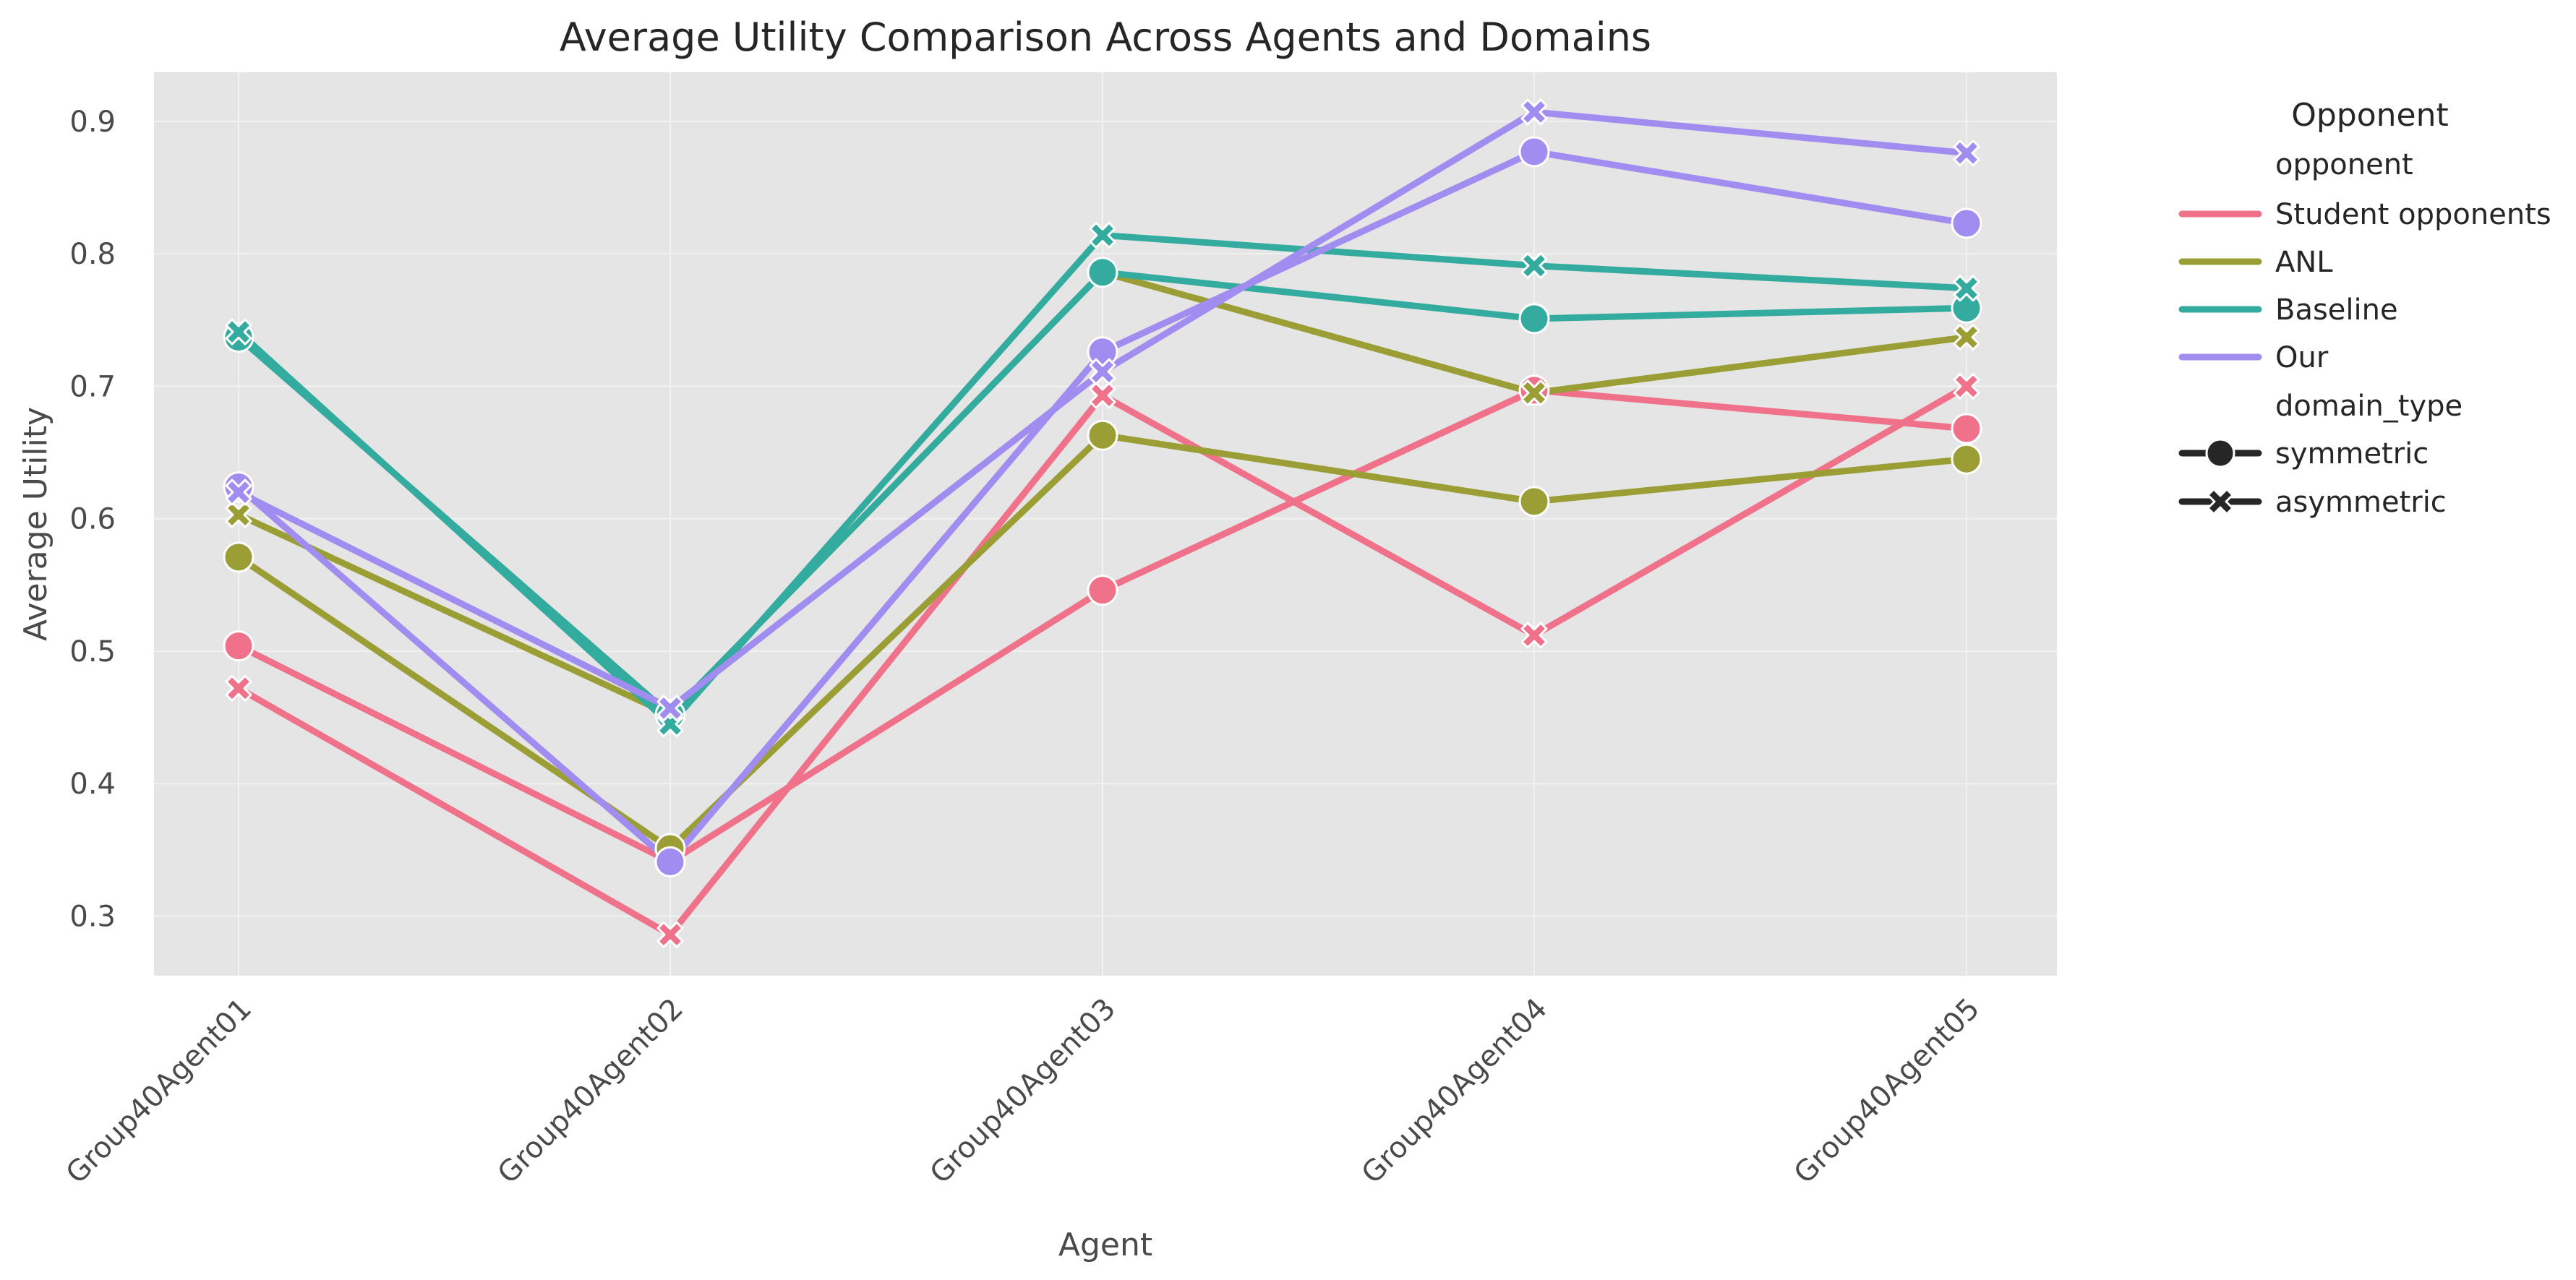  Describe the element at coordinates (92, 122) in the screenshot. I see `y-tick-label-6: 0.9` at that location.